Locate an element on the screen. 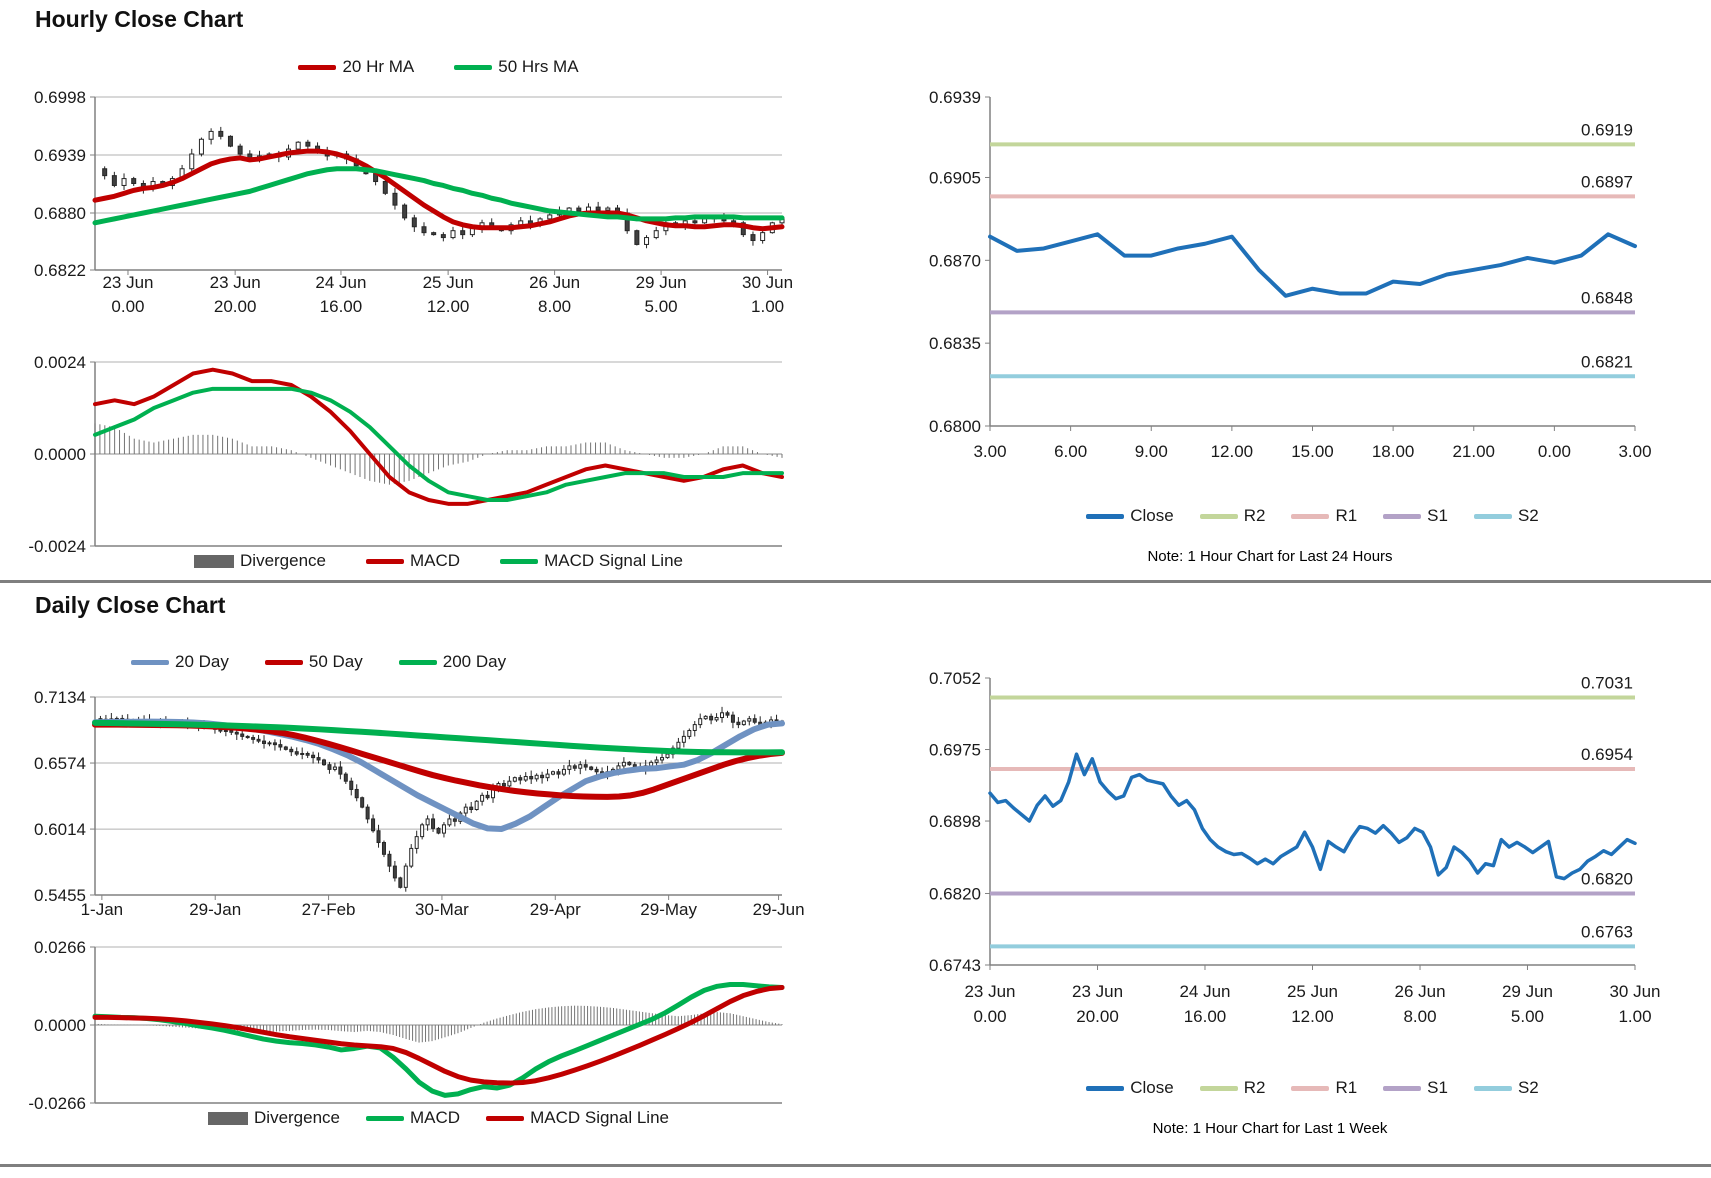 Image resolution: width=1711 pixels, height=1178 pixels. legend-label: 20 Hr MA is located at coordinates (378, 66).